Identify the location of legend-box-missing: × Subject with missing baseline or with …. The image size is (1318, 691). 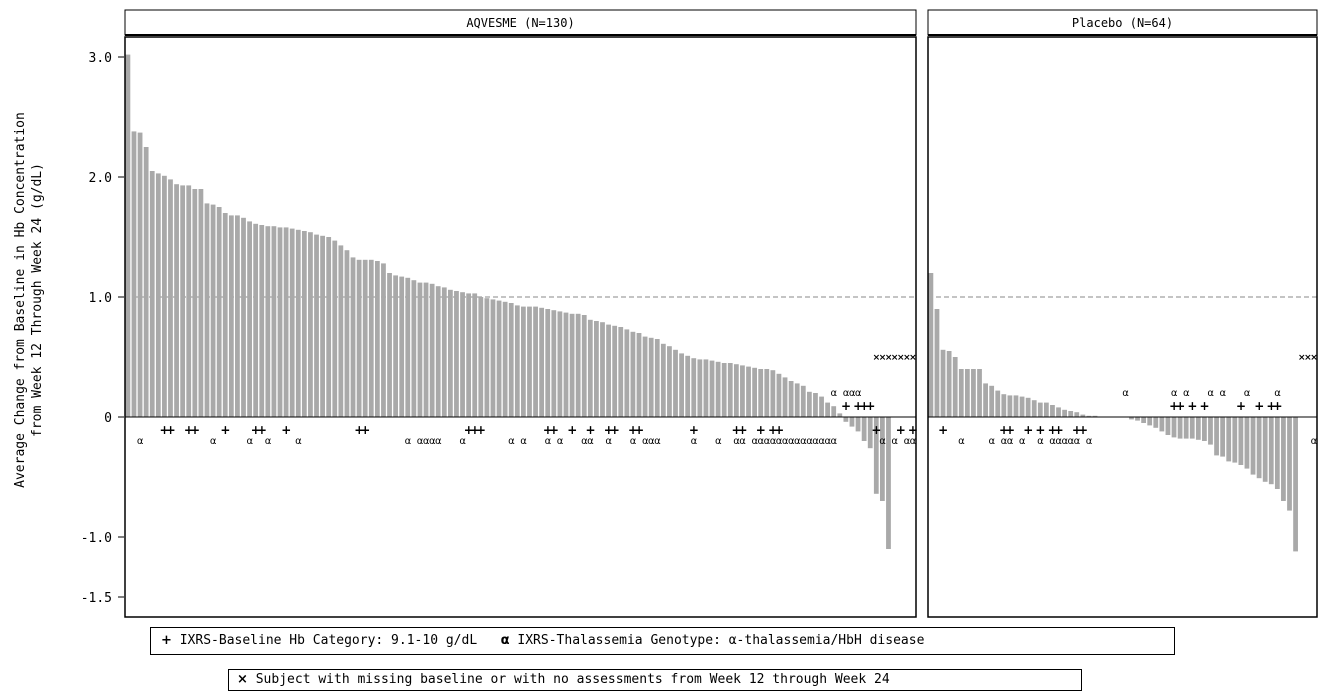
(655, 680).